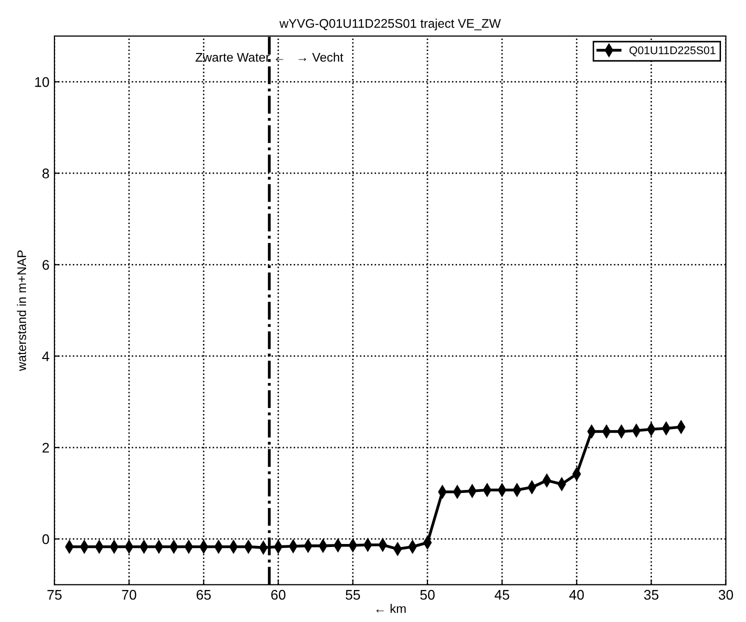  Describe the element at coordinates (21, 311) in the screenshot. I see `y-axis-title: waterstand in m+NAP` at that location.